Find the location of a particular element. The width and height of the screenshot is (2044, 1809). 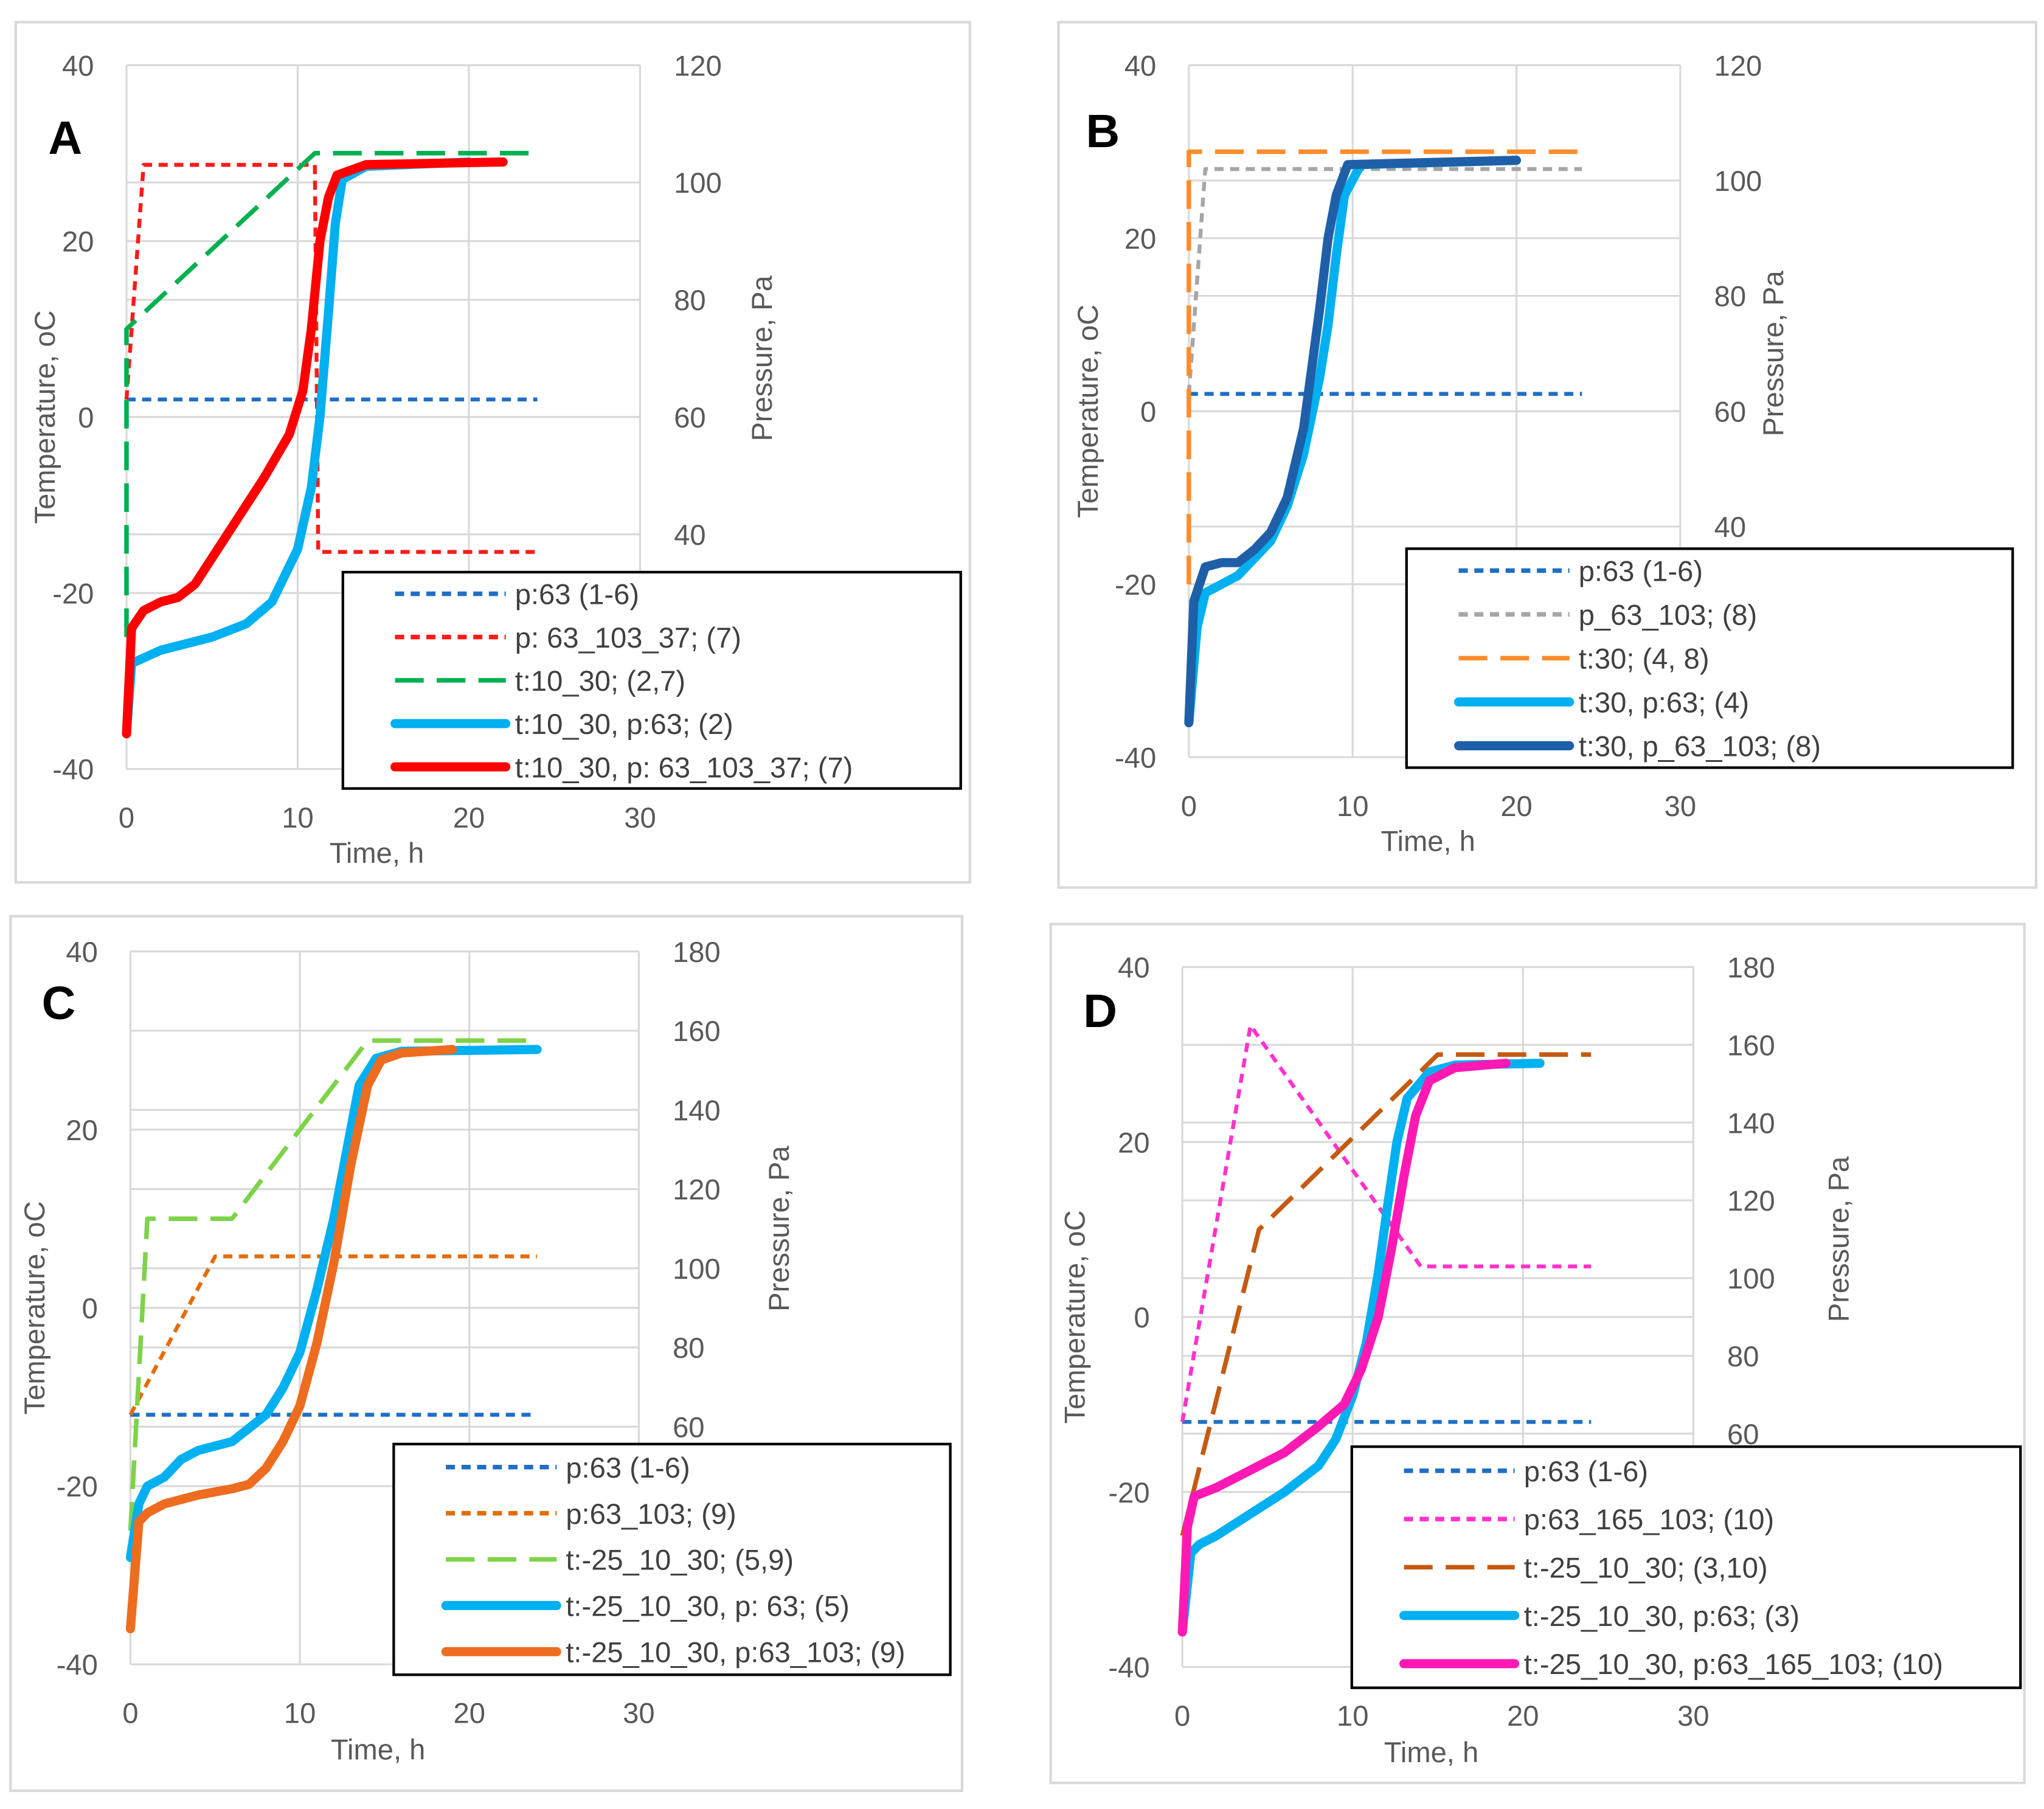

legend-item: t:30, p_63_103; (8) is located at coordinates (1637, 746).